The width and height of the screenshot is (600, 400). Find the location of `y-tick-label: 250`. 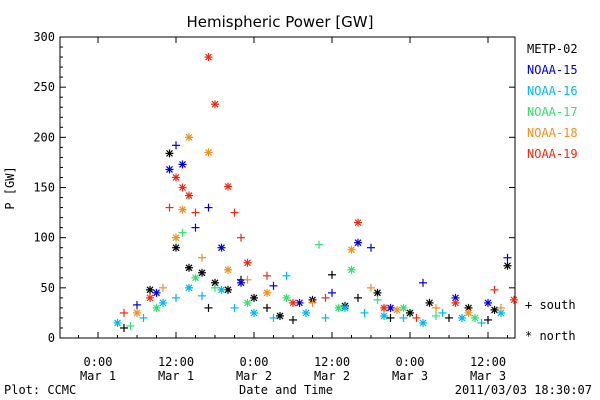

y-tick-label: 250 is located at coordinates (44, 87).